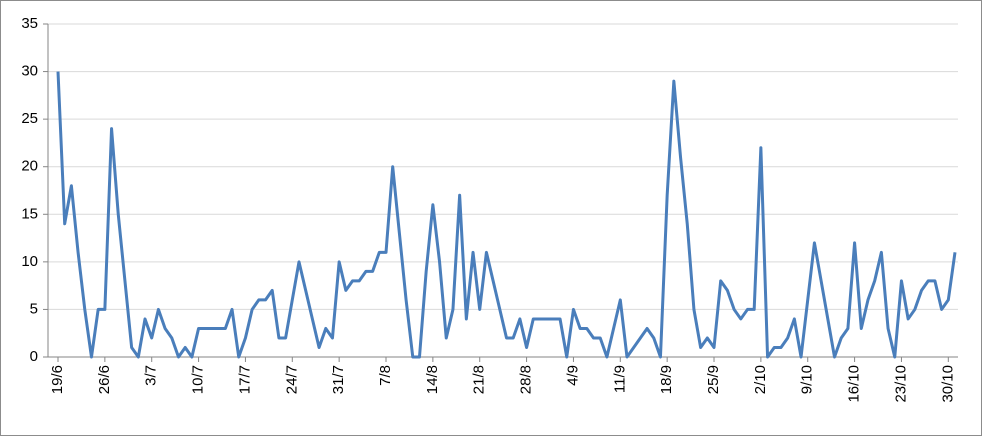 This screenshot has width=982, height=436. What do you see at coordinates (29, 71) in the screenshot?
I see `y-tick-label: 30` at bounding box center [29, 71].